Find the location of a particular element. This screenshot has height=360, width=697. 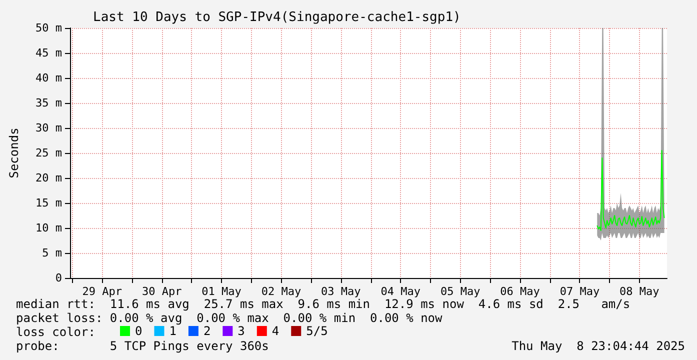

y-tick-label: 20 m is located at coordinates (49, 178).